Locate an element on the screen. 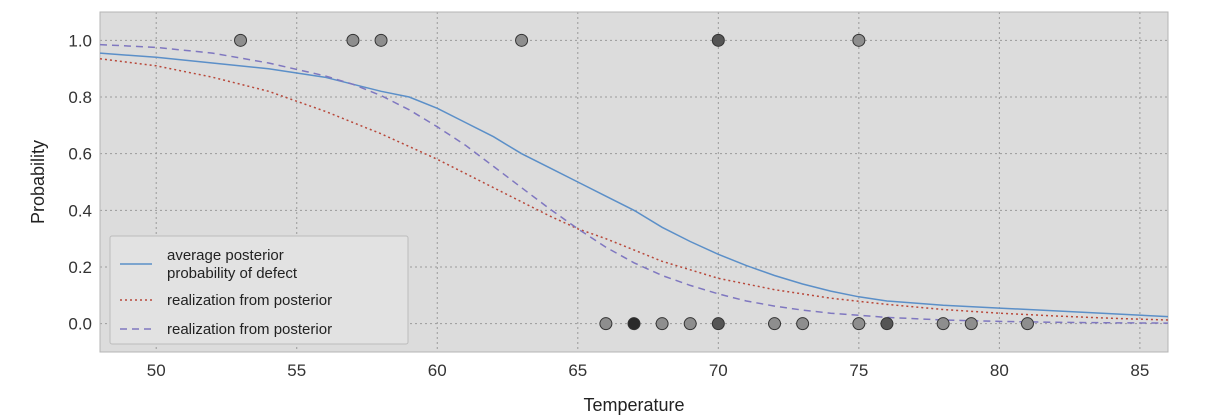 The image size is (1215, 418). legend-label-1: probability of defect is located at coordinates (232, 273).